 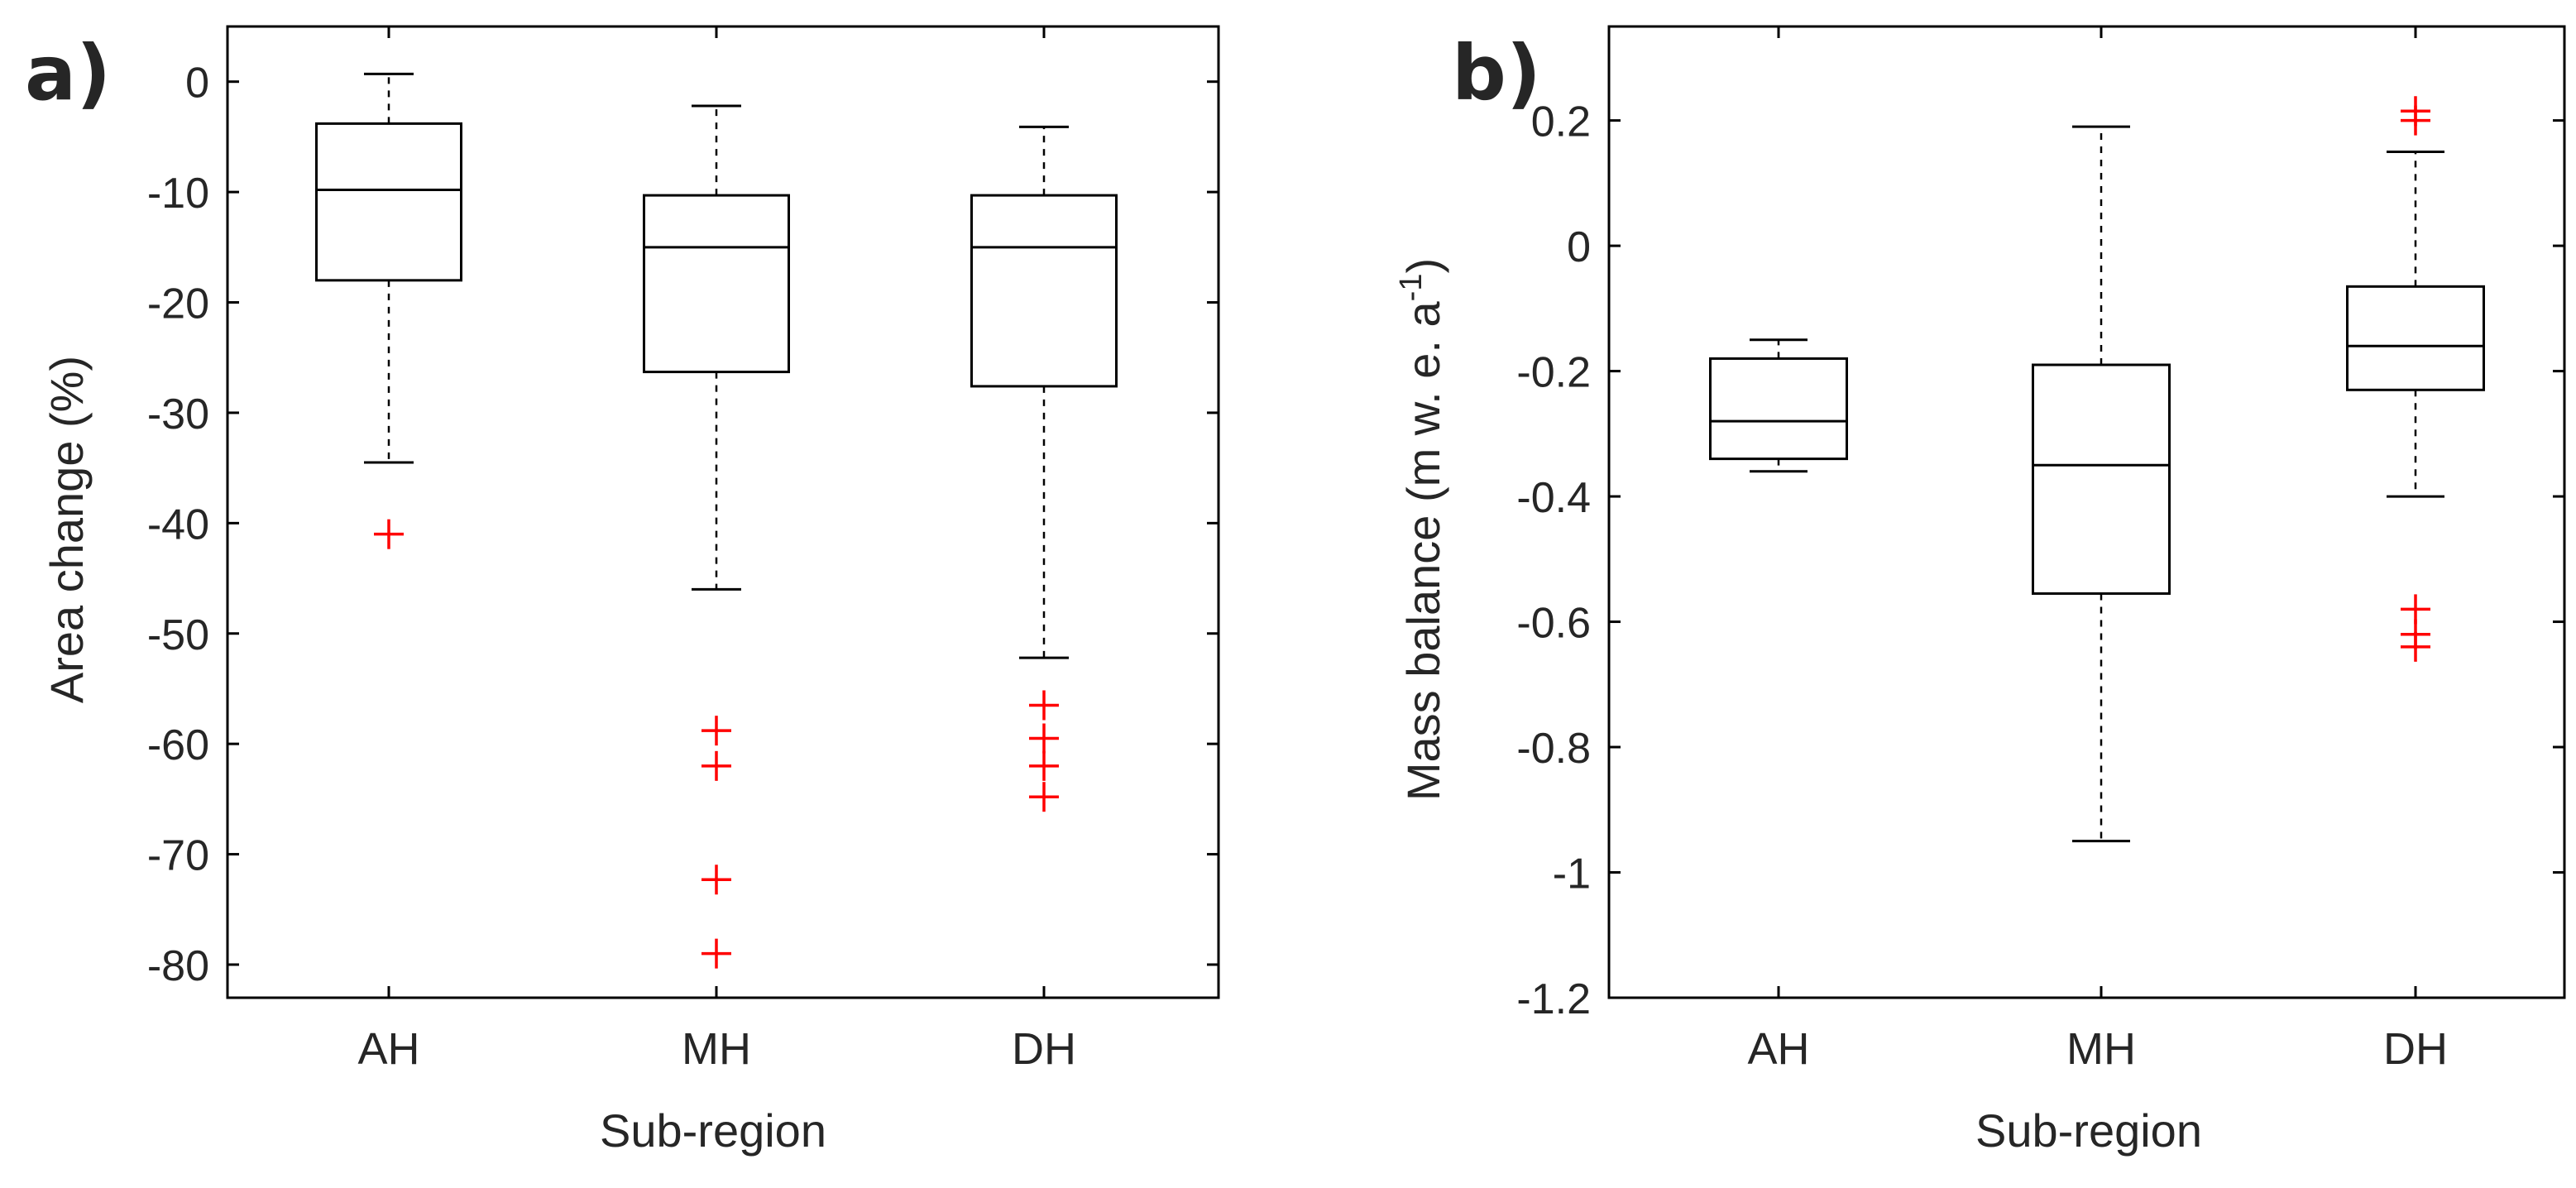 I want to click on iqr-box-dh-b, so click(x=2416, y=338).